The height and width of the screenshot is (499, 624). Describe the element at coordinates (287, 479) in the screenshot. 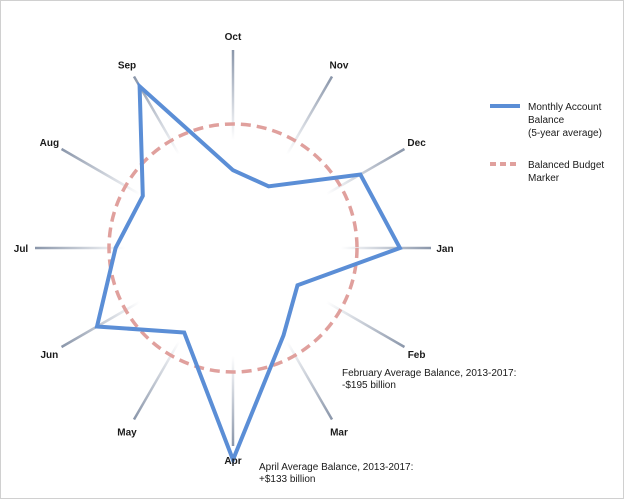

I see `annotation-apr-1: +$133 billion` at that location.